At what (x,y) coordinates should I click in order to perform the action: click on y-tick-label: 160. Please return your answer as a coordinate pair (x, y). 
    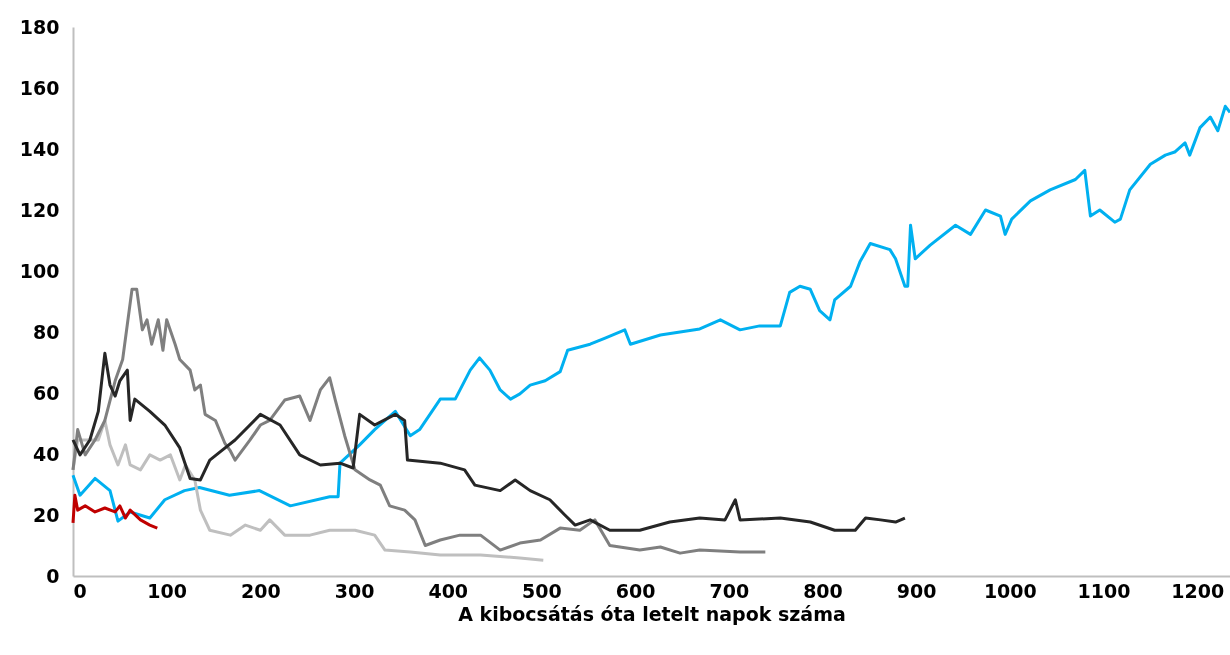
    Looking at the image, I should click on (39, 87).